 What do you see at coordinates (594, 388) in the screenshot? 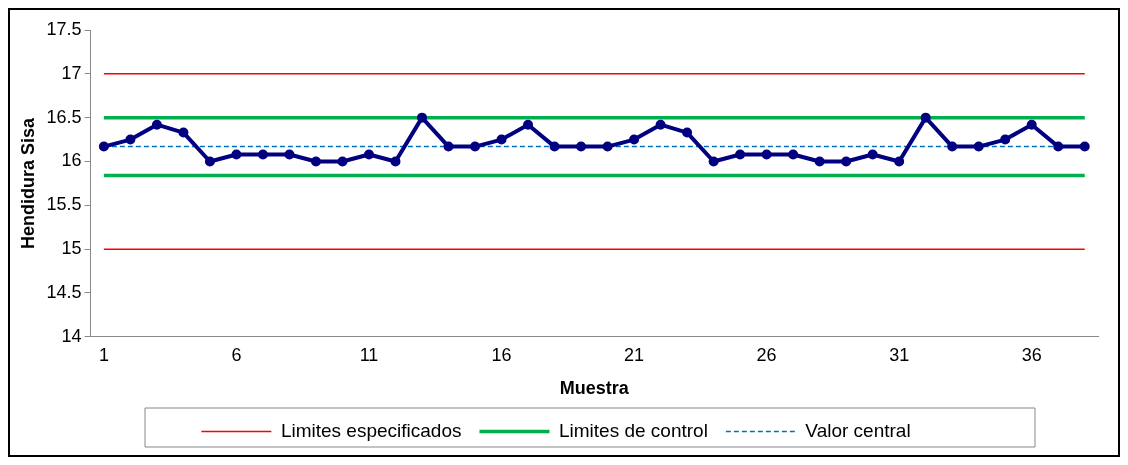
I see `x-axis-title: Muestra` at bounding box center [594, 388].